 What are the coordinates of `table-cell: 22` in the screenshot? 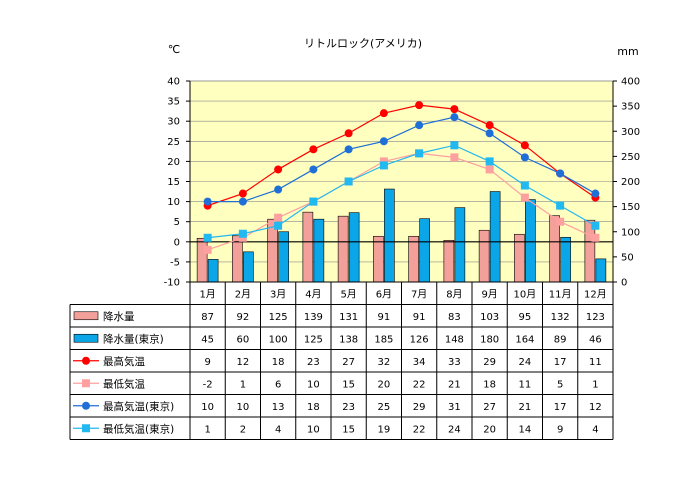 It's located at (419, 429).